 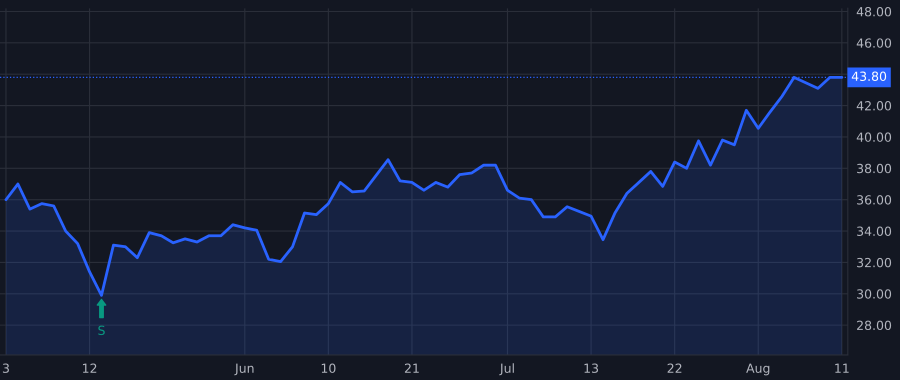 What do you see at coordinates (411, 368) in the screenshot?
I see `x-tick-label: 21` at bounding box center [411, 368].